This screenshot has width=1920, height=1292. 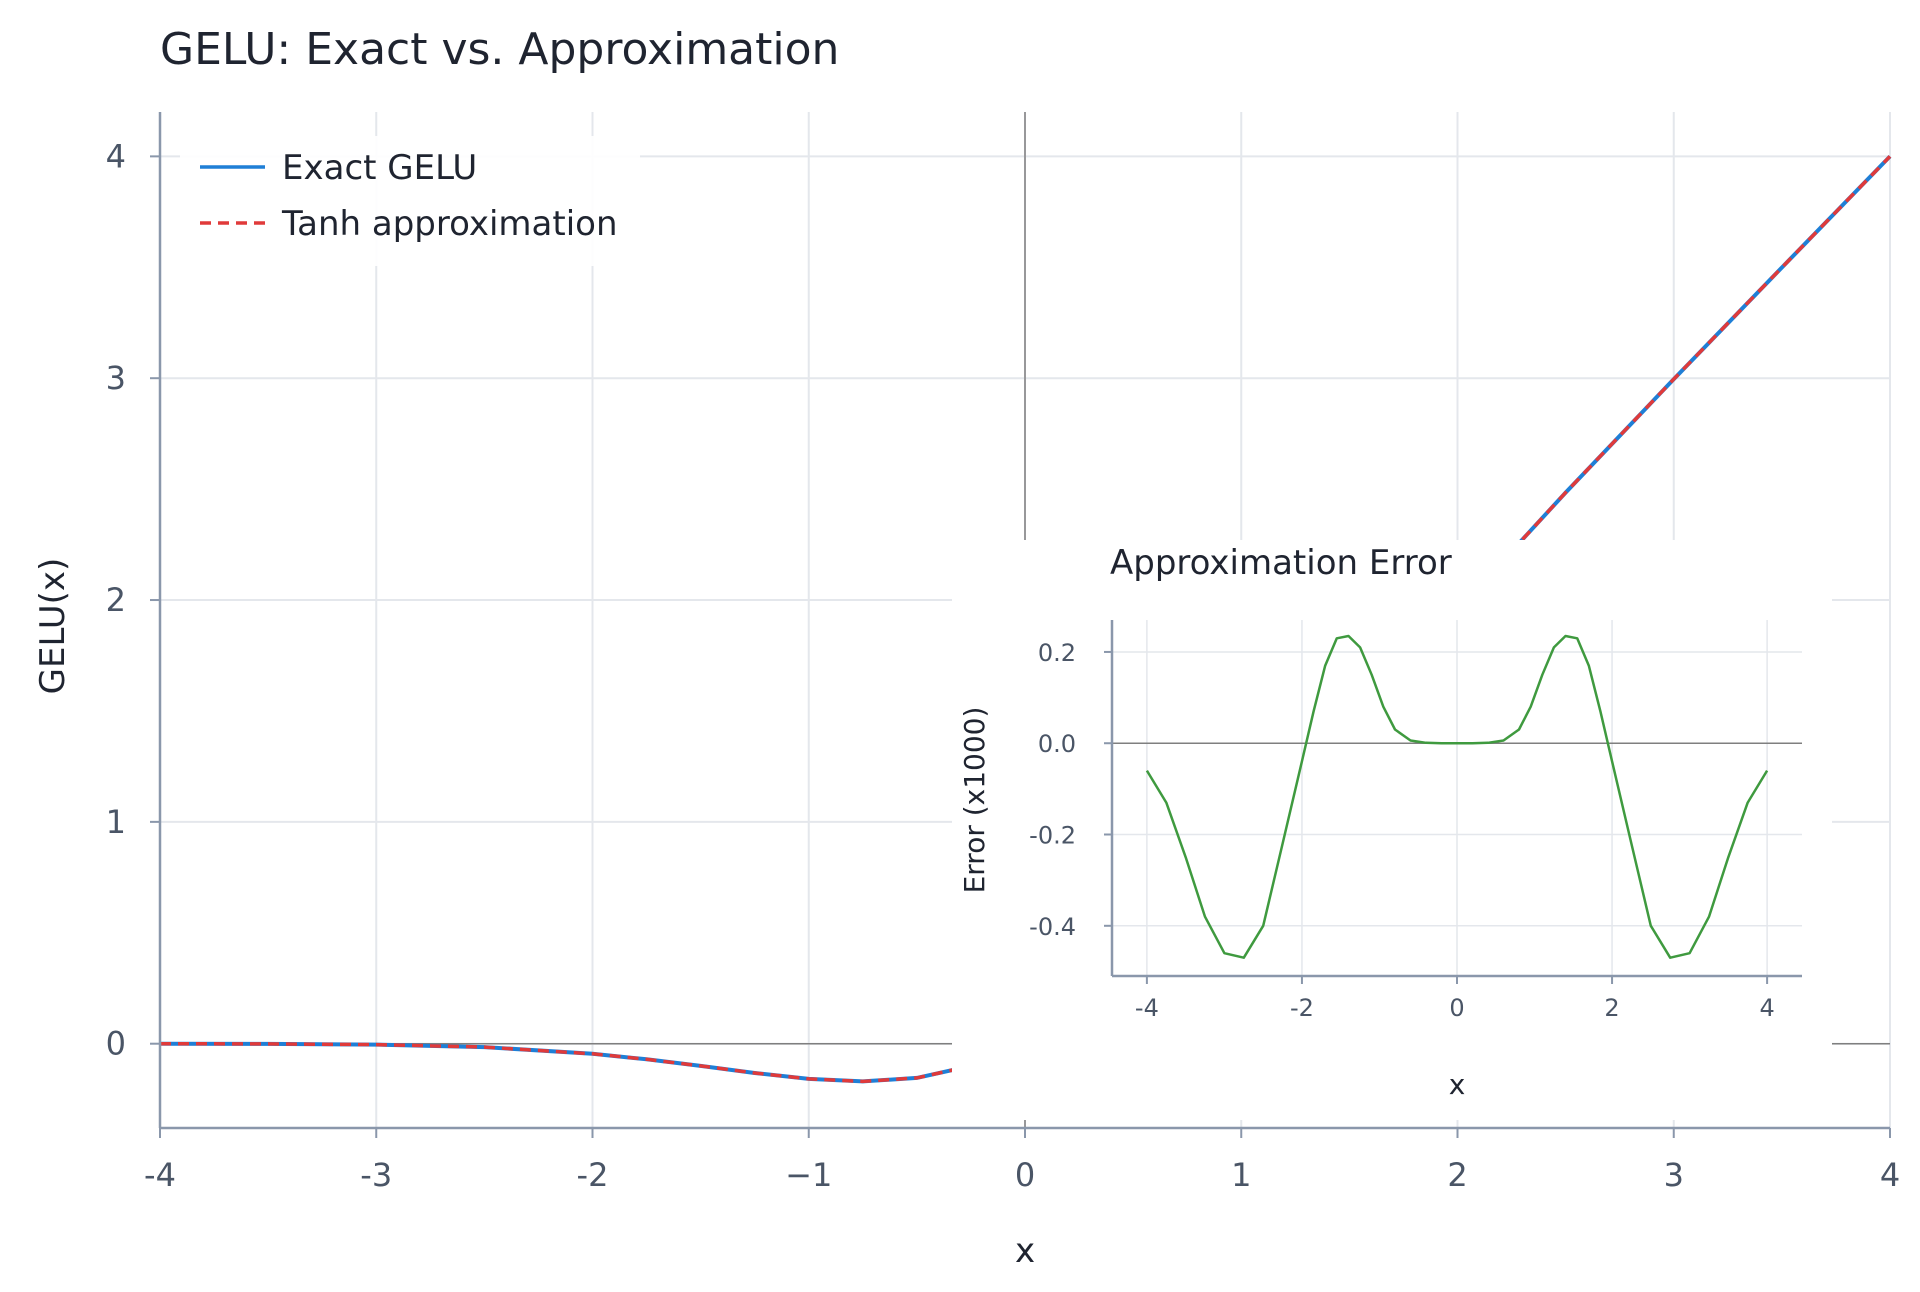 I want to click on x-tick-label: 3, so click(x=1674, y=1175).